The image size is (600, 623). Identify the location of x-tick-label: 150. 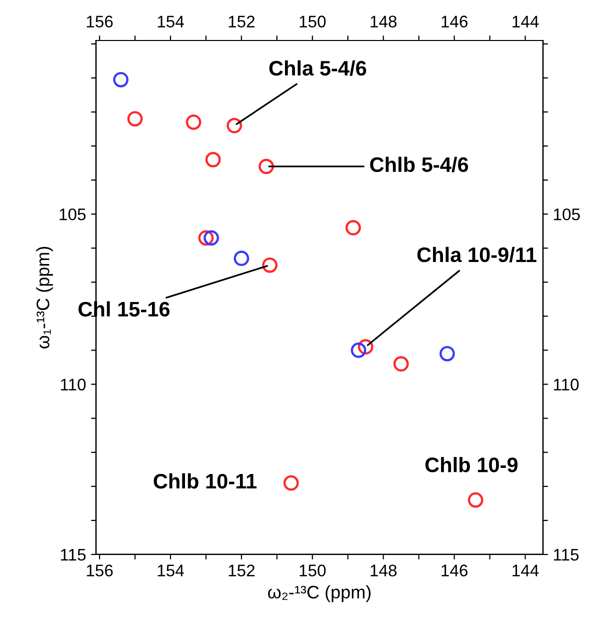
(313, 570).